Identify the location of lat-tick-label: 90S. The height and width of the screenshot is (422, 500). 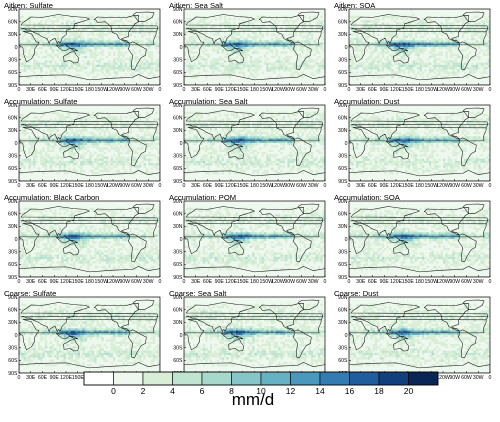
(343, 86).